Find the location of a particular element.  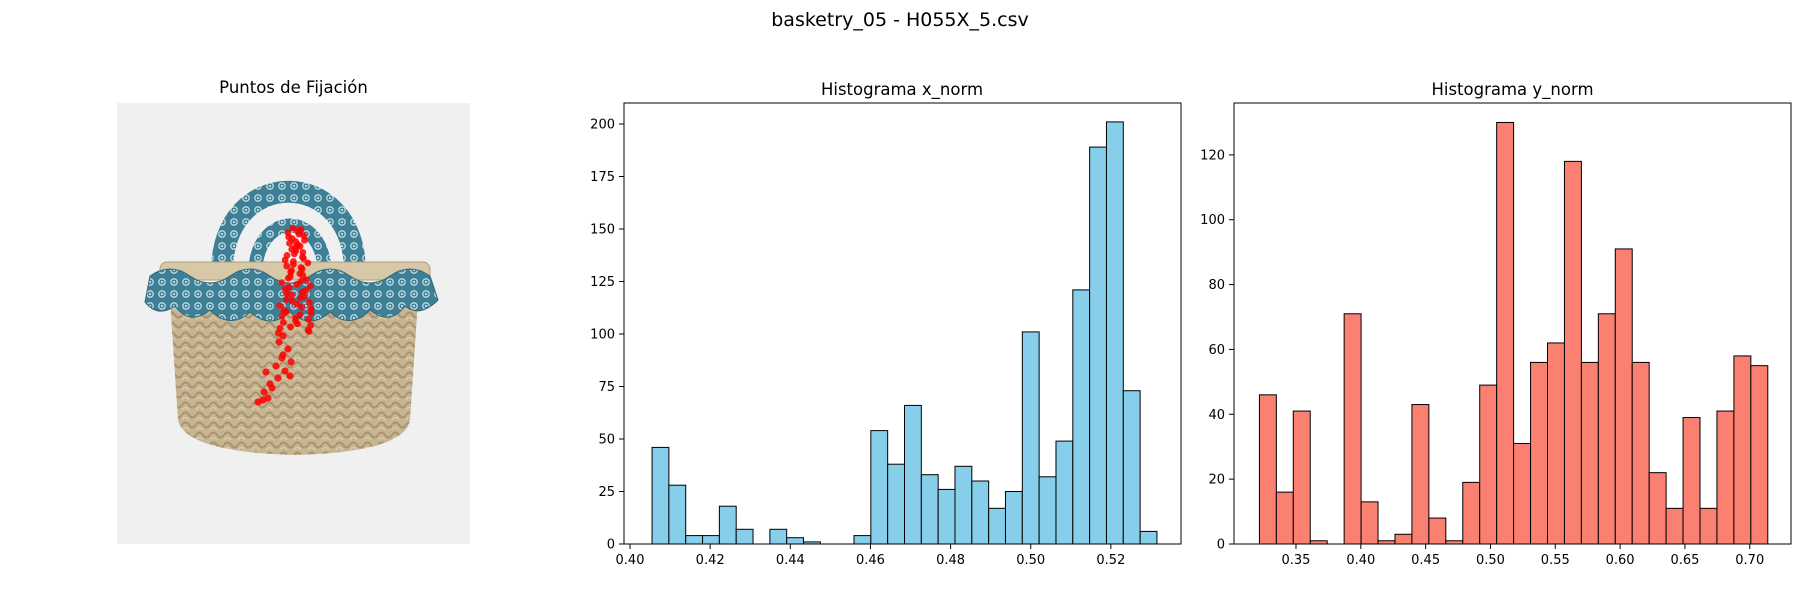

figure-suptitle: basketry_05 - H055X_5.csv is located at coordinates (900, 20).